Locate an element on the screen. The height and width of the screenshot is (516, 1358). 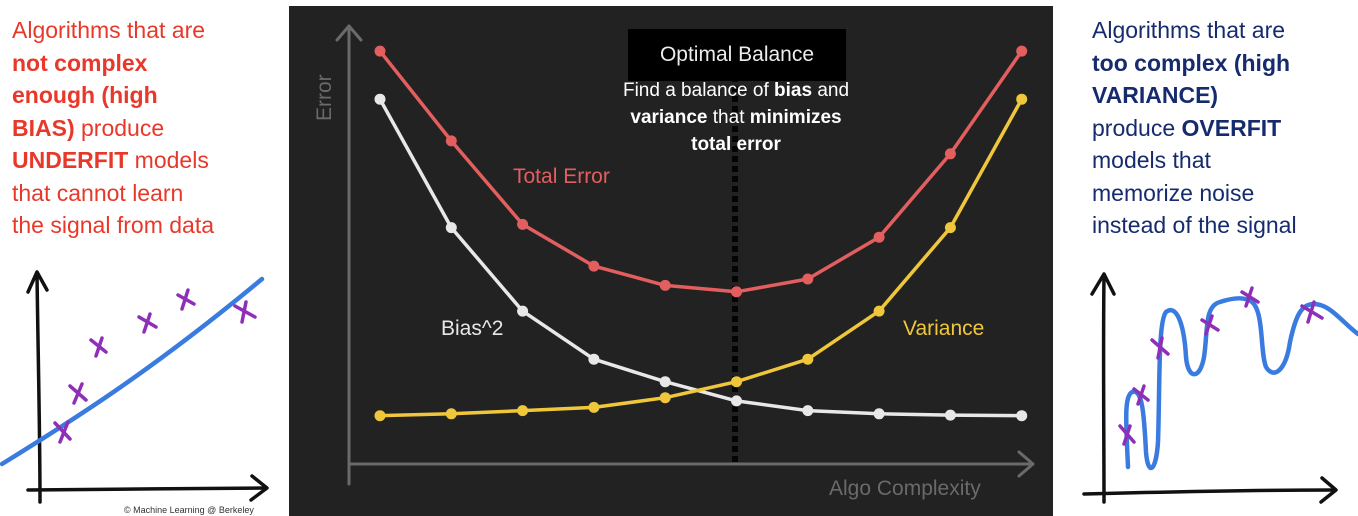
series-label-total-error: Total Error is located at coordinates (561, 176).